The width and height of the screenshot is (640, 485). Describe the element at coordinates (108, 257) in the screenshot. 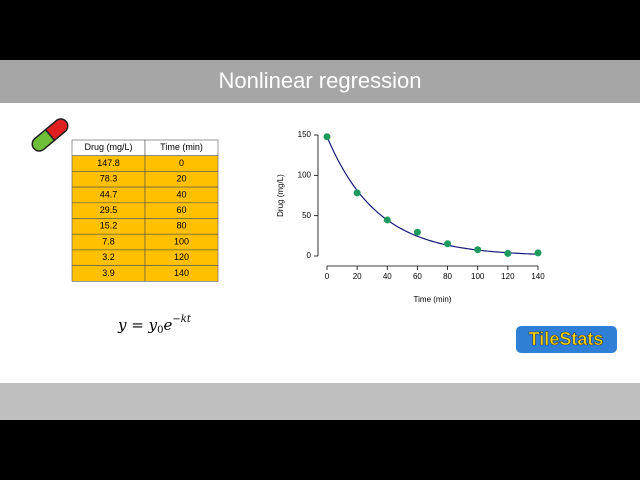

I see `cell-text: 3.2` at that location.